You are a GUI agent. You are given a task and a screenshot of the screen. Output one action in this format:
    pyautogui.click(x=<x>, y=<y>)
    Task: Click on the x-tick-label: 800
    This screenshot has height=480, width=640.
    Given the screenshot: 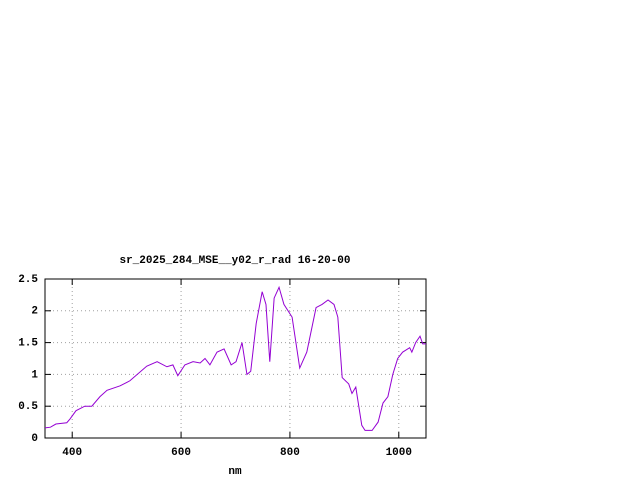 What is the action you would take?
    pyautogui.click(x=290, y=453)
    